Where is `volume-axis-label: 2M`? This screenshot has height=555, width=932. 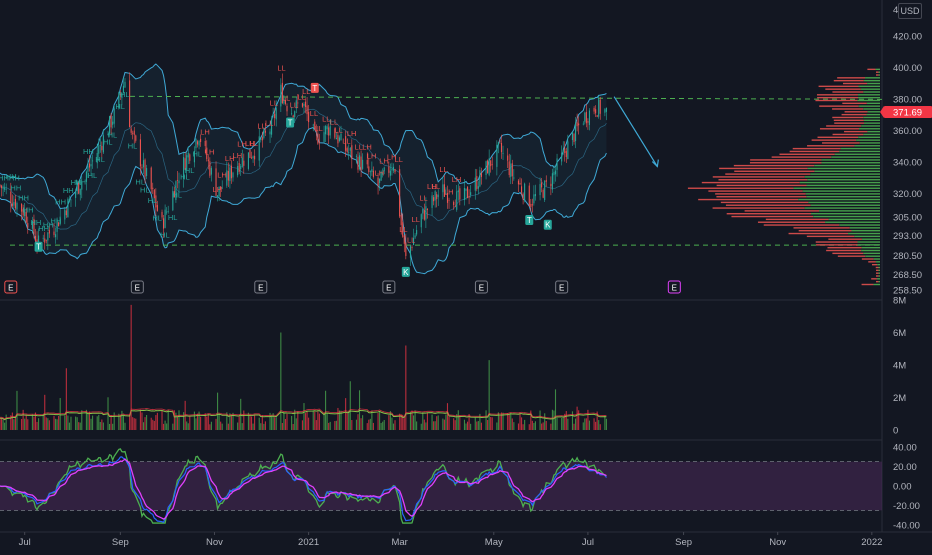 volume-axis-label: 2M is located at coordinates (899, 398).